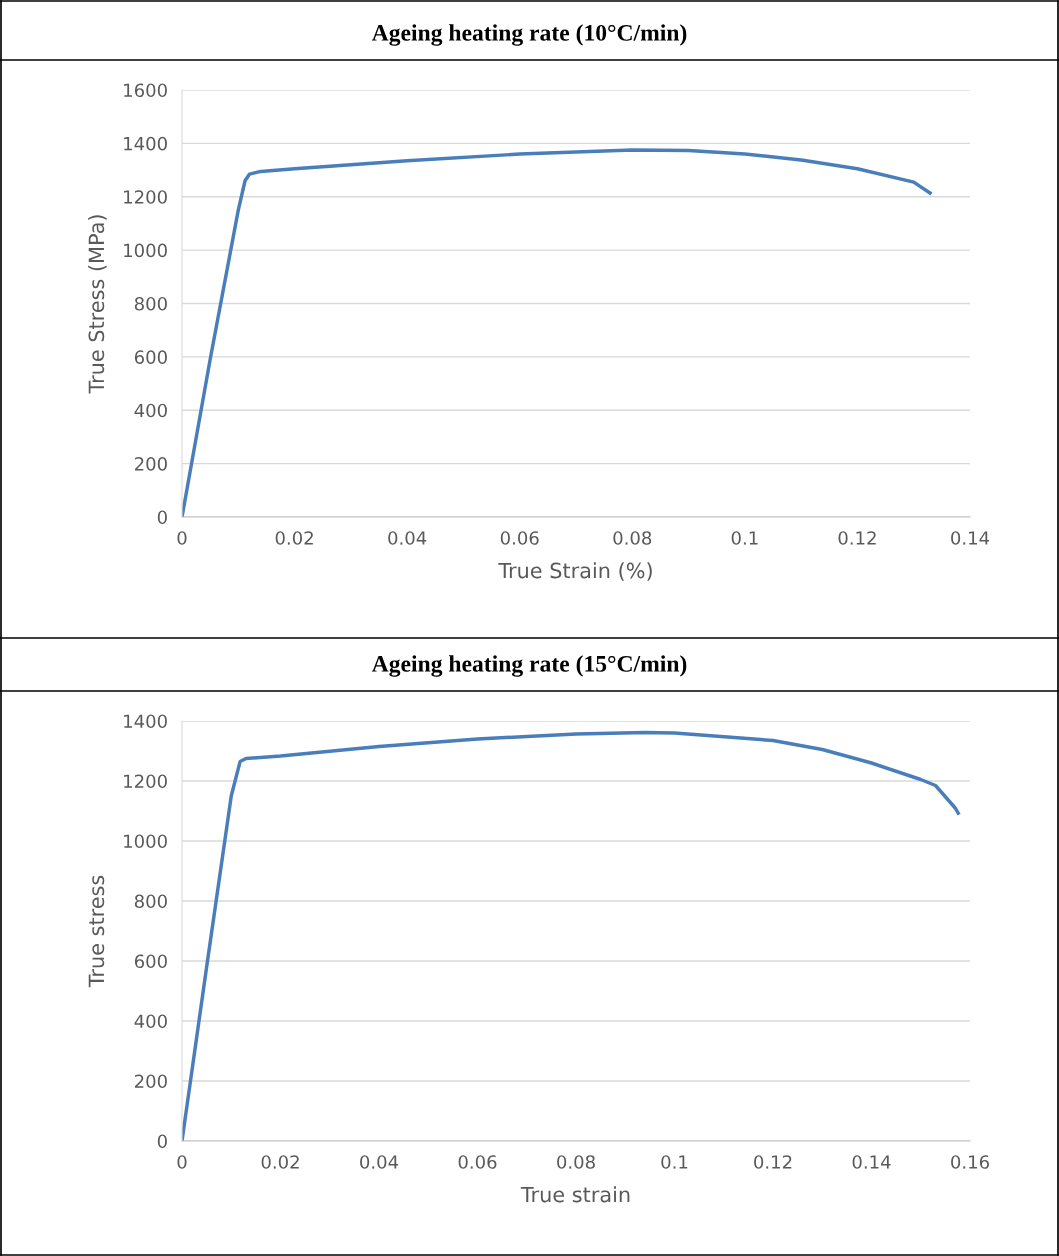 This screenshot has height=1256, width=1059. Describe the element at coordinates (529, 35) in the screenshot. I see `chart-title: Ageing heating rate (10°C/min)` at that location.